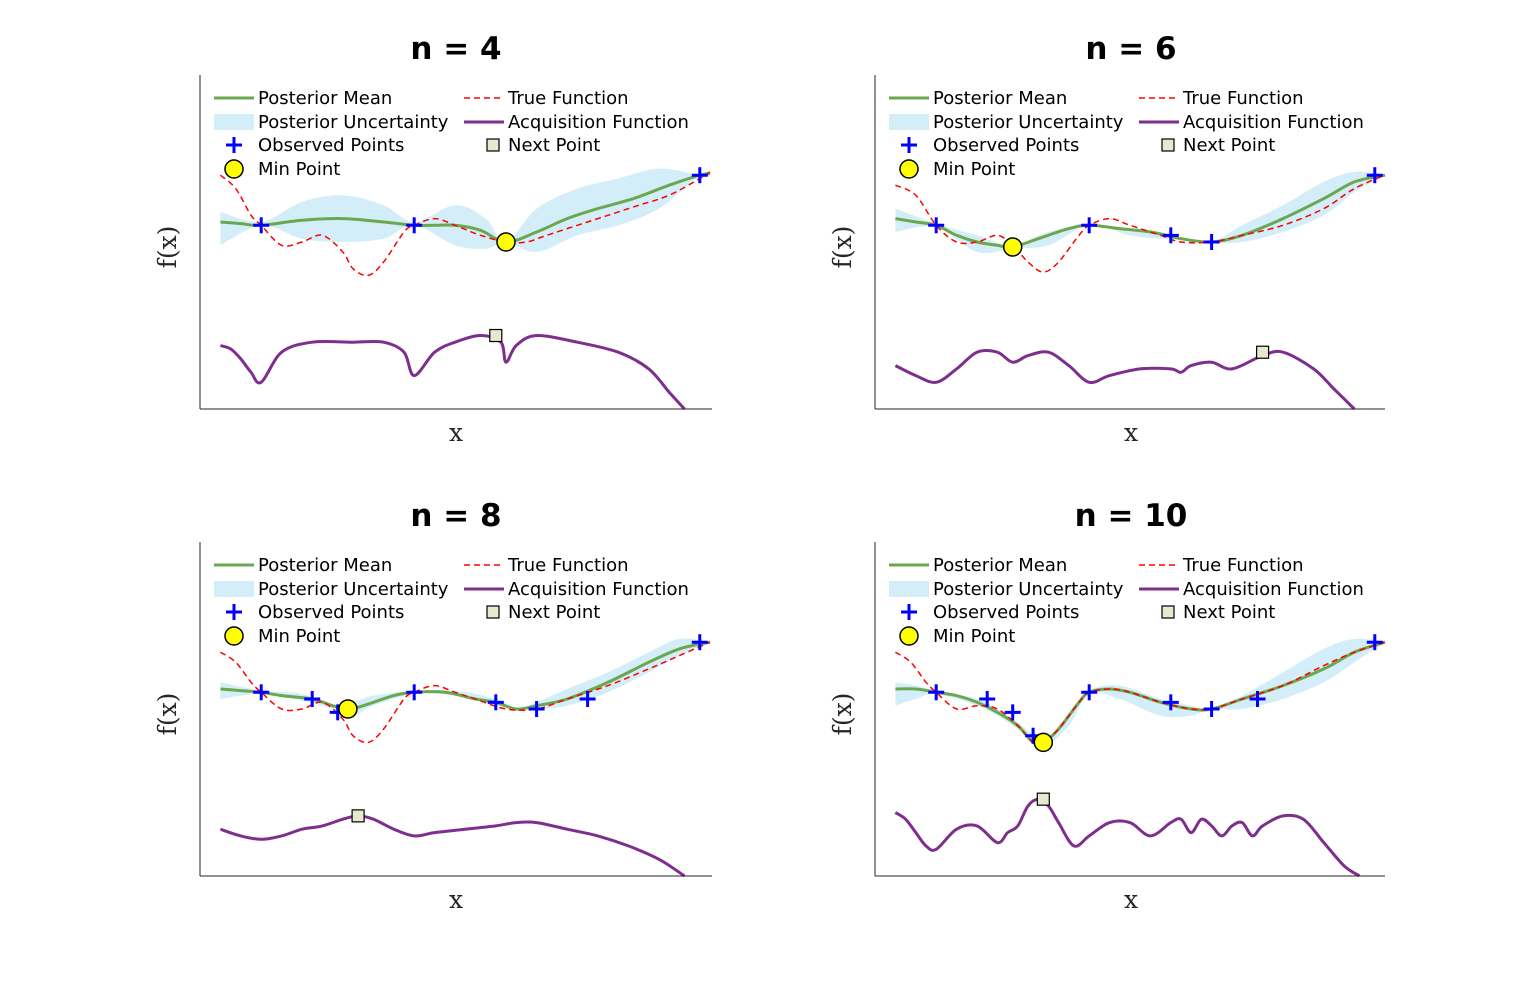 This screenshot has height=985, width=1532. What do you see at coordinates (455, 516) in the screenshot?
I see `chart-title: n = 8` at bounding box center [455, 516].